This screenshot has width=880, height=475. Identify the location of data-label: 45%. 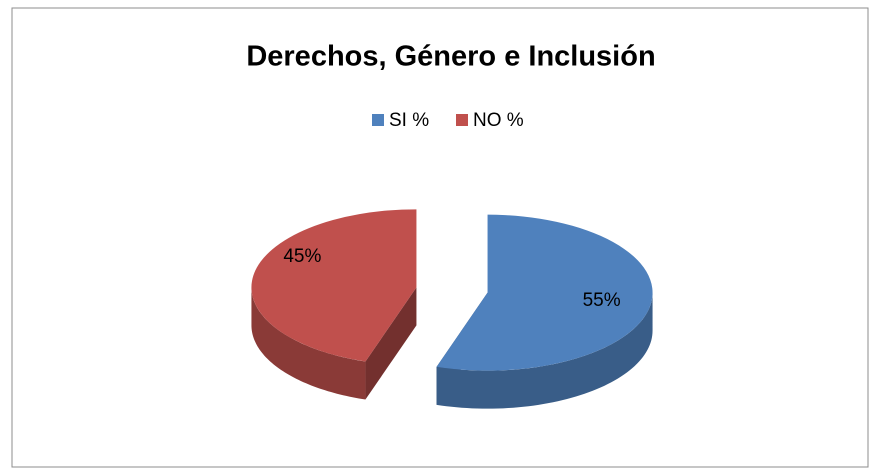
(302, 256).